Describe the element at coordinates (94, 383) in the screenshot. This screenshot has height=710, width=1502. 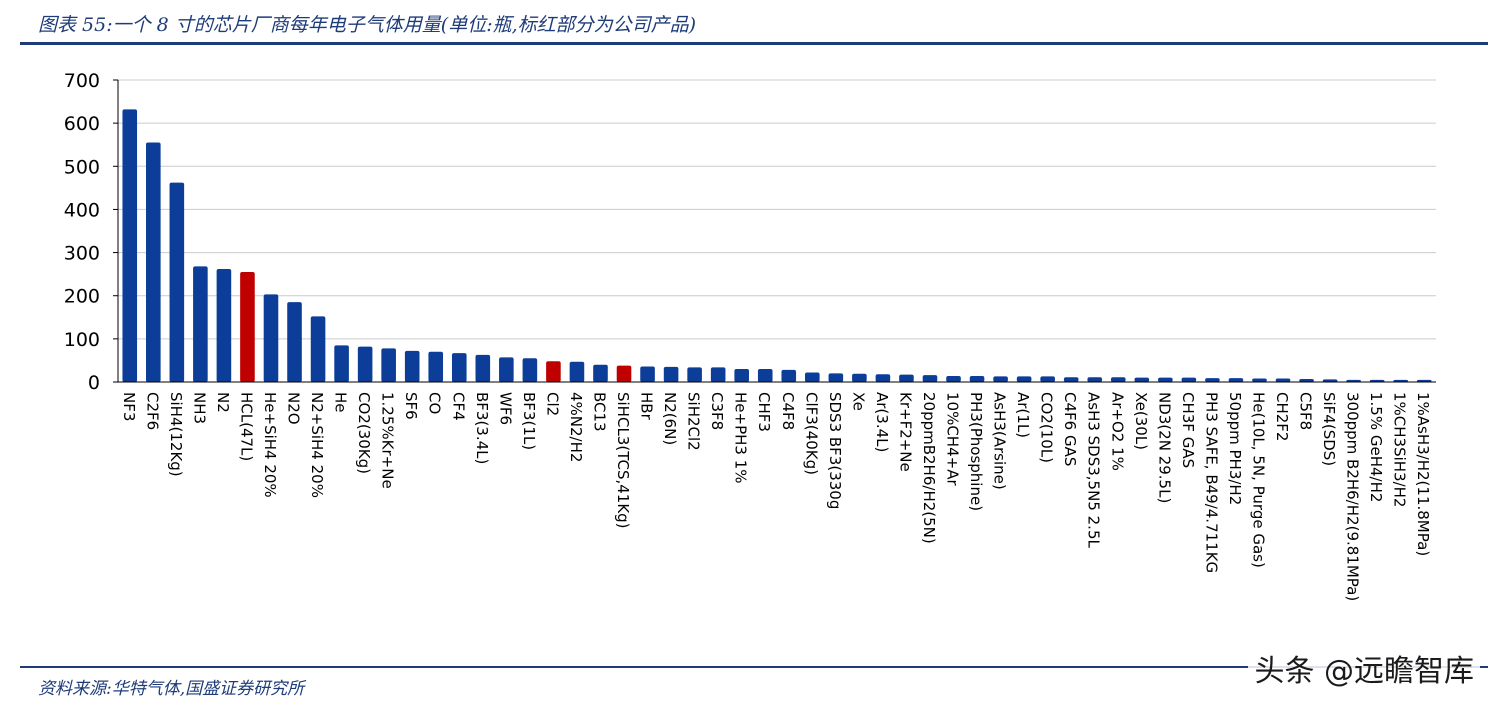
I see `y-tick-label: 0` at that location.